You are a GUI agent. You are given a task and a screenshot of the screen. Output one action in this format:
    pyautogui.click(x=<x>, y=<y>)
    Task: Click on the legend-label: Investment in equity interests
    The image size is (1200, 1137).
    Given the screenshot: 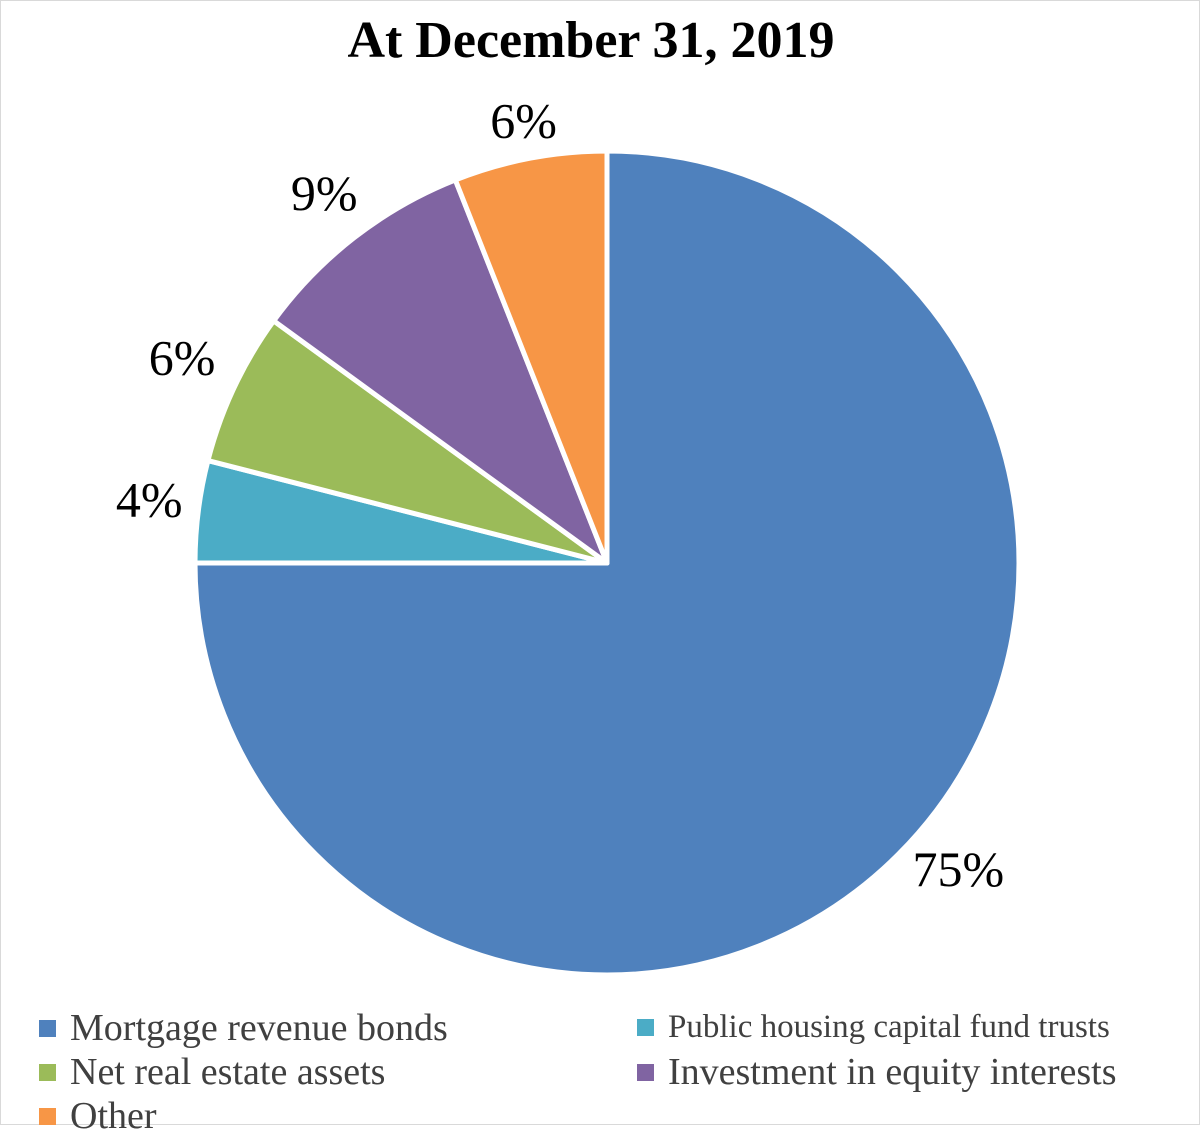 What is the action you would take?
    pyautogui.click(x=892, y=1072)
    